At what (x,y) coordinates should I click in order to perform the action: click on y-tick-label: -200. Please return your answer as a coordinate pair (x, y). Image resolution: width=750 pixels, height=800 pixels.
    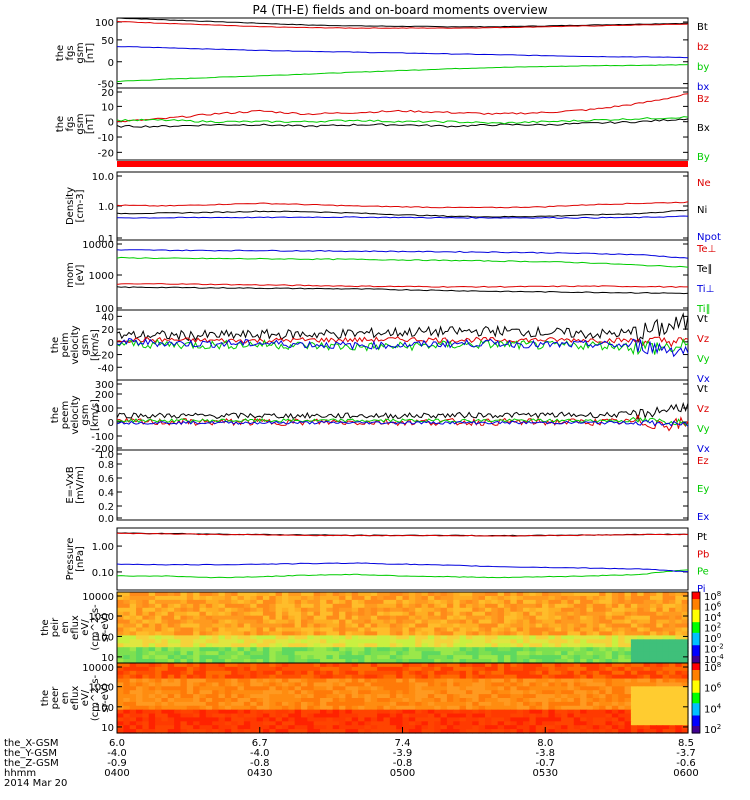
    Looking at the image, I should click on (102, 449).